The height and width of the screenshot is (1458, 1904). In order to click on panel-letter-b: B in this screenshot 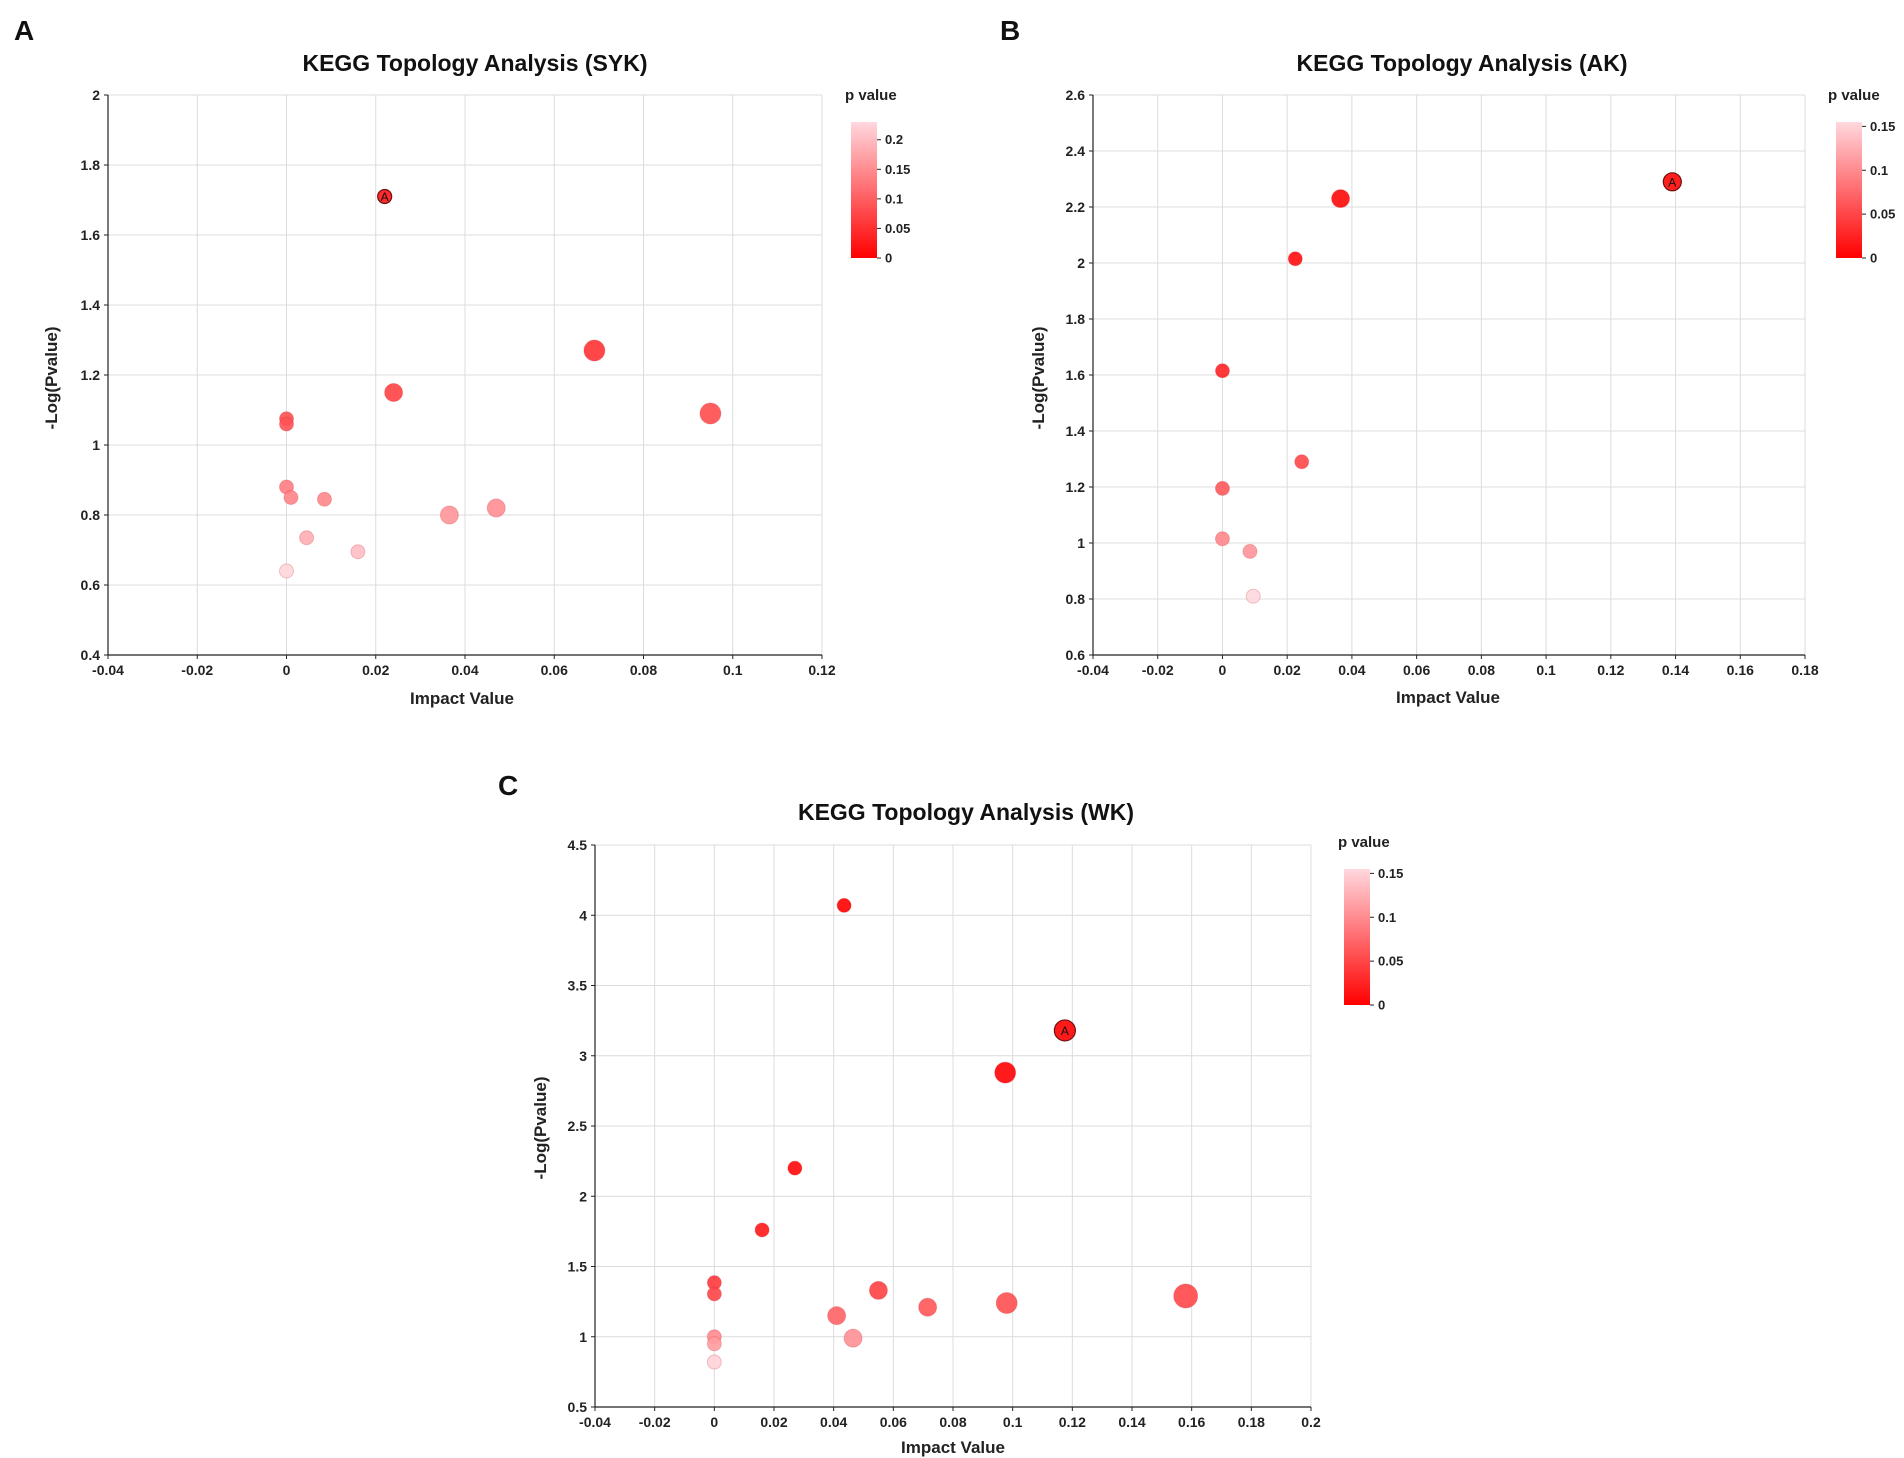, I will do `click(1010, 30)`.